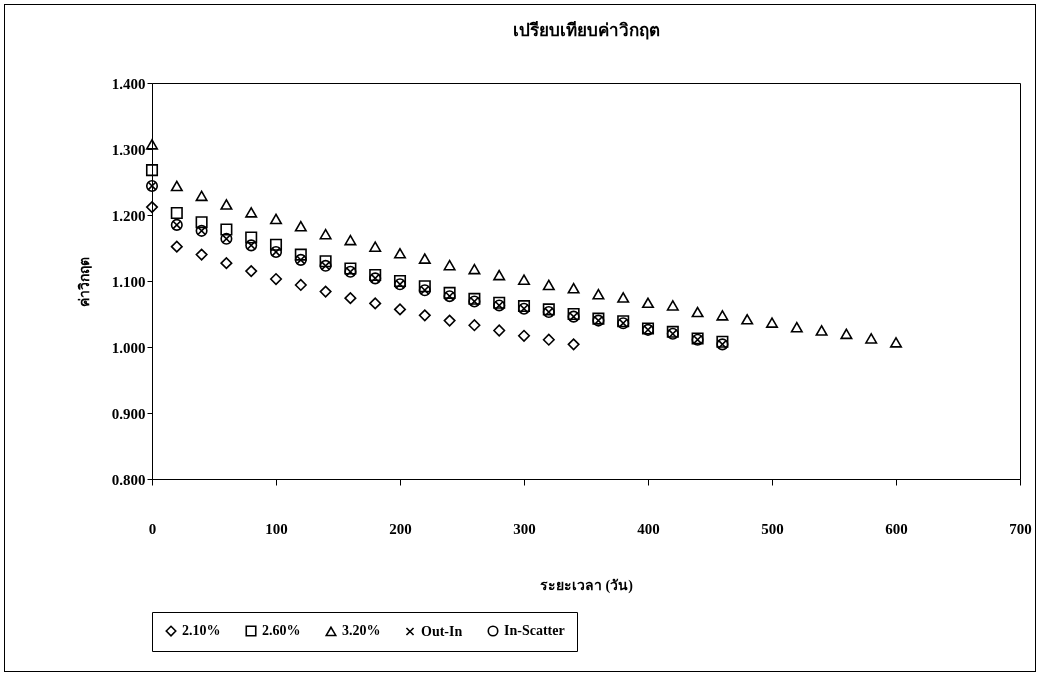 The height and width of the screenshot is (678, 1042). Describe the element at coordinates (400, 528) in the screenshot. I see `x-tick-label: 200` at that location.